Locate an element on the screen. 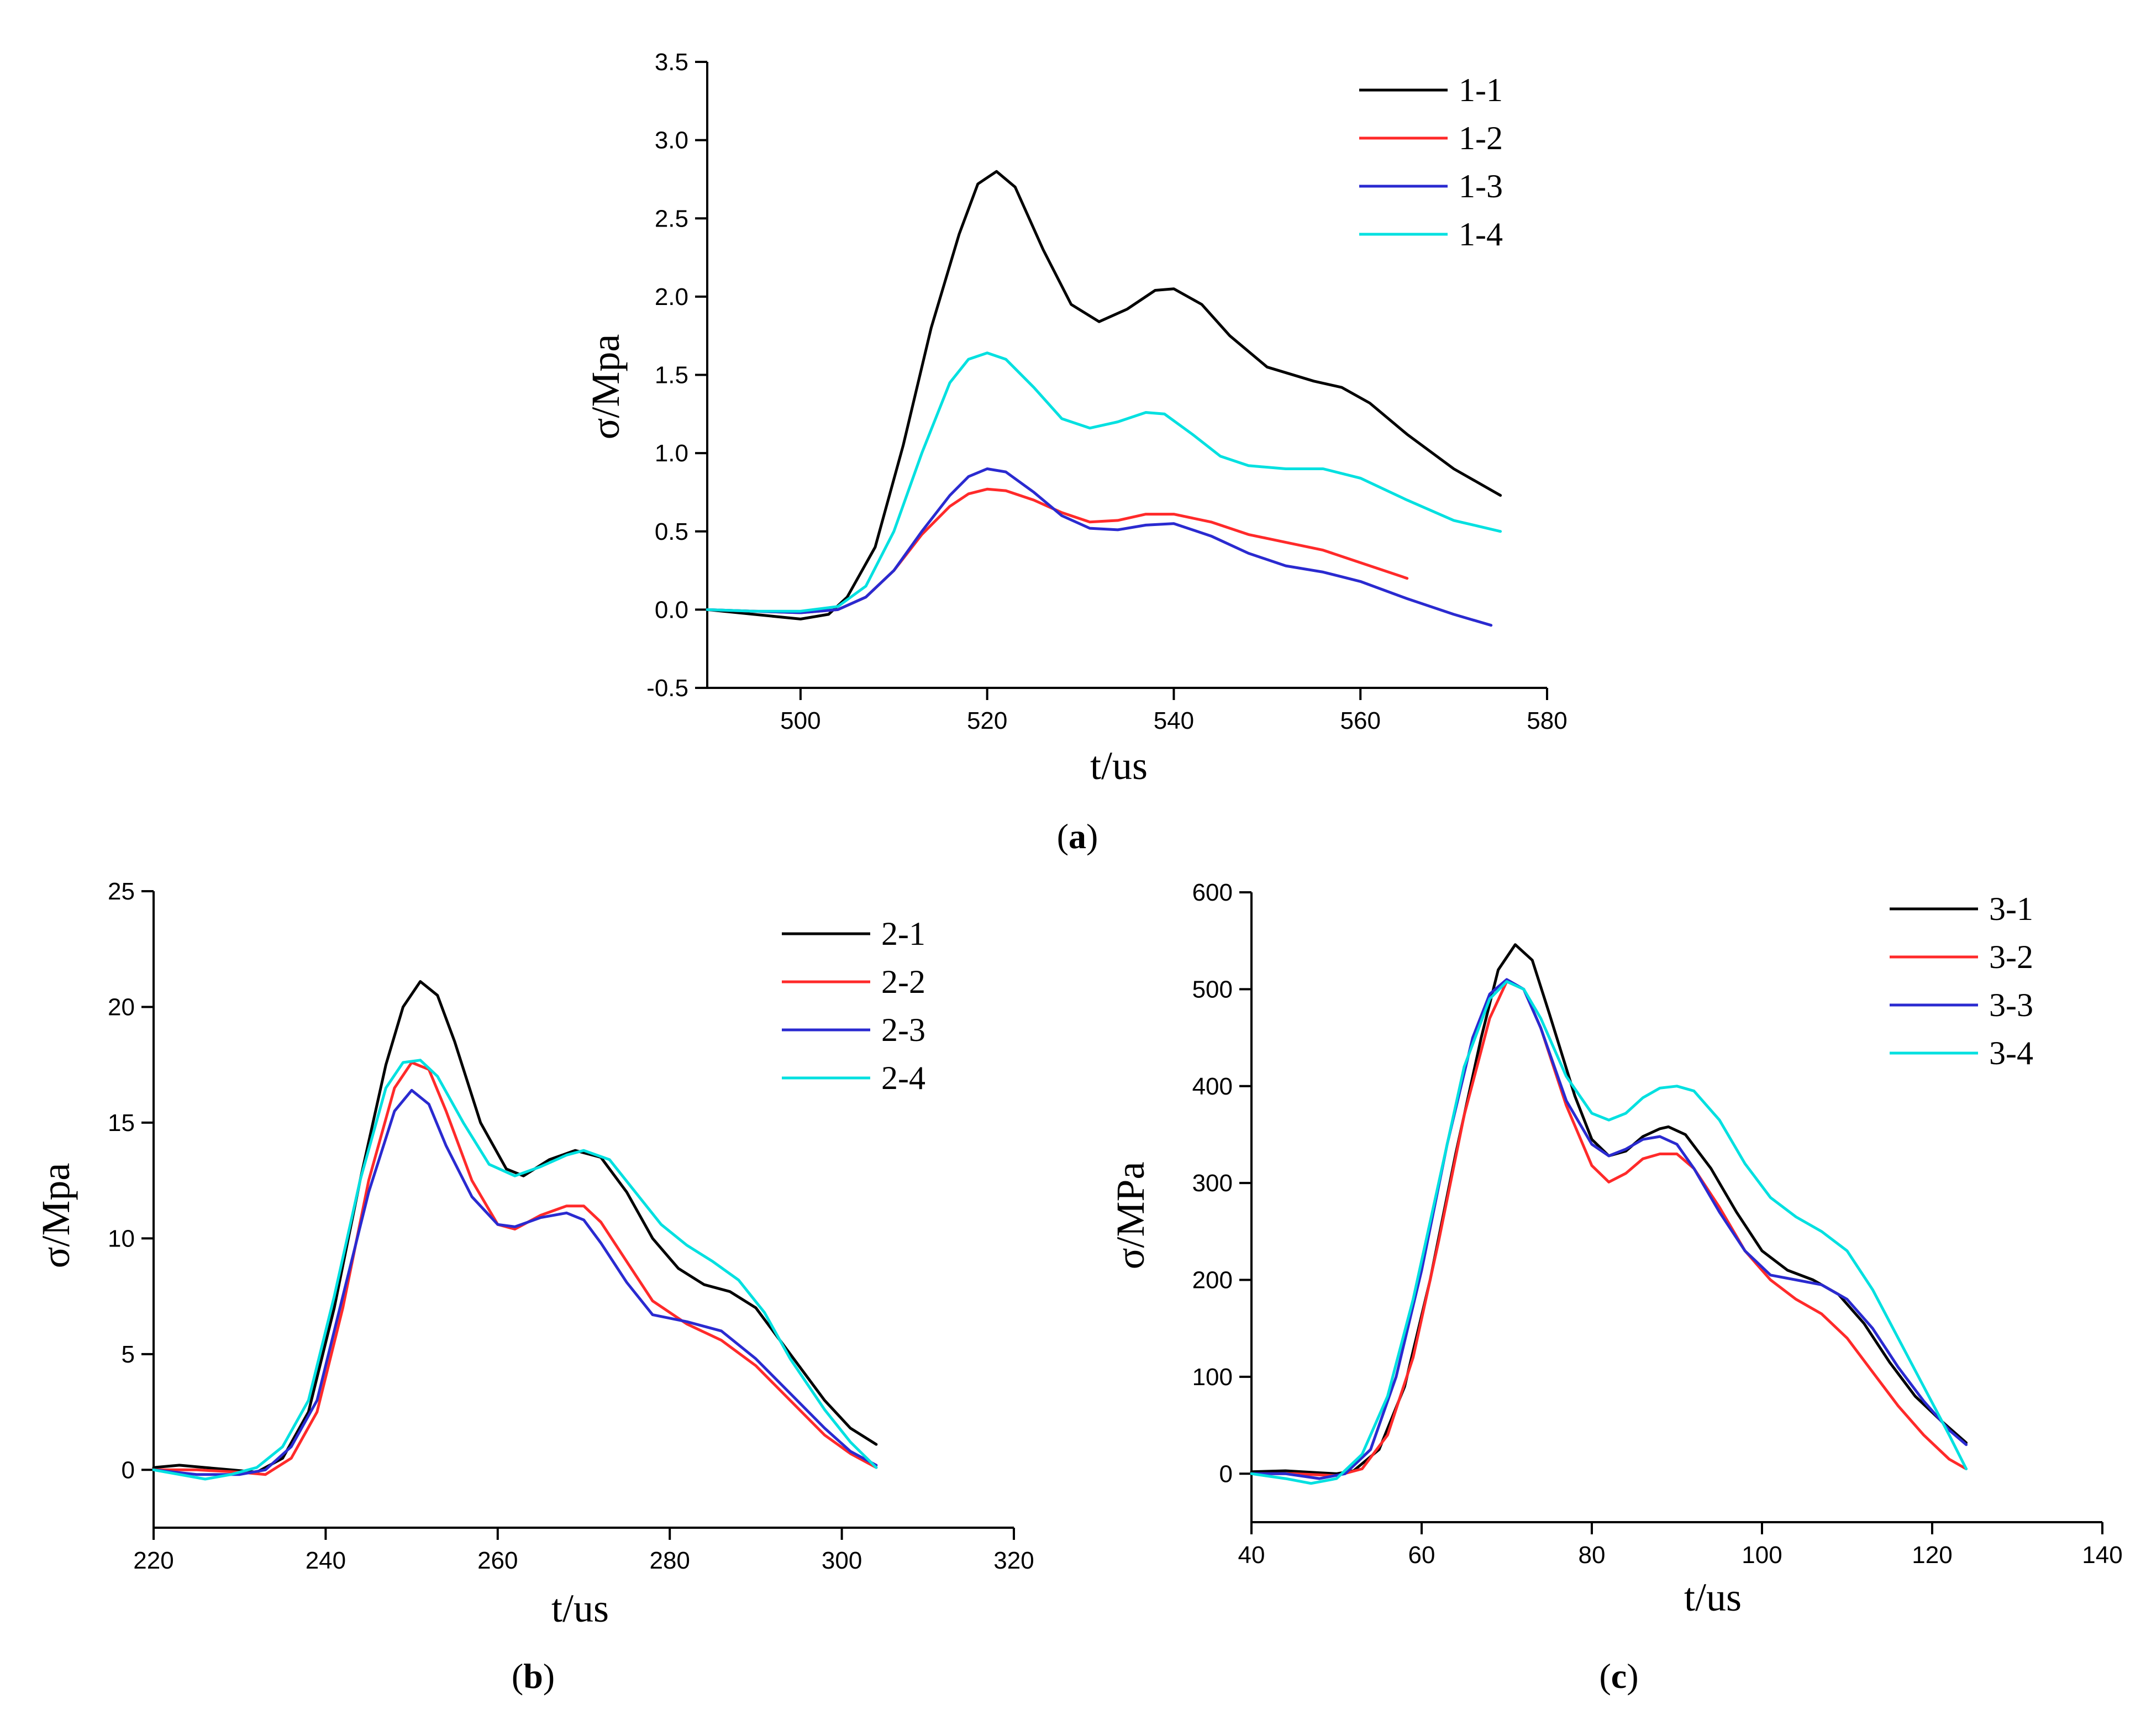  y-tick-label: 0.0 is located at coordinates (671, 609).